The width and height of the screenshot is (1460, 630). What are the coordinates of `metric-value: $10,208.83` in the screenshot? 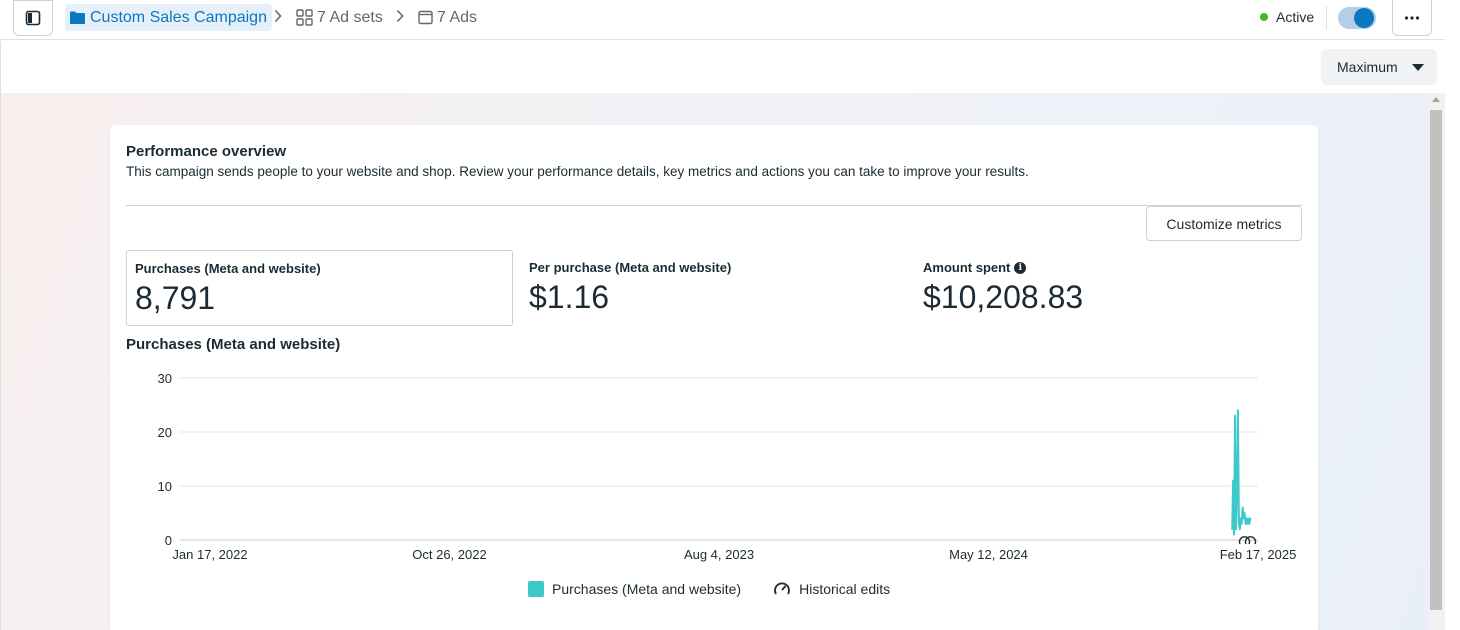 It's located at (1003, 297).